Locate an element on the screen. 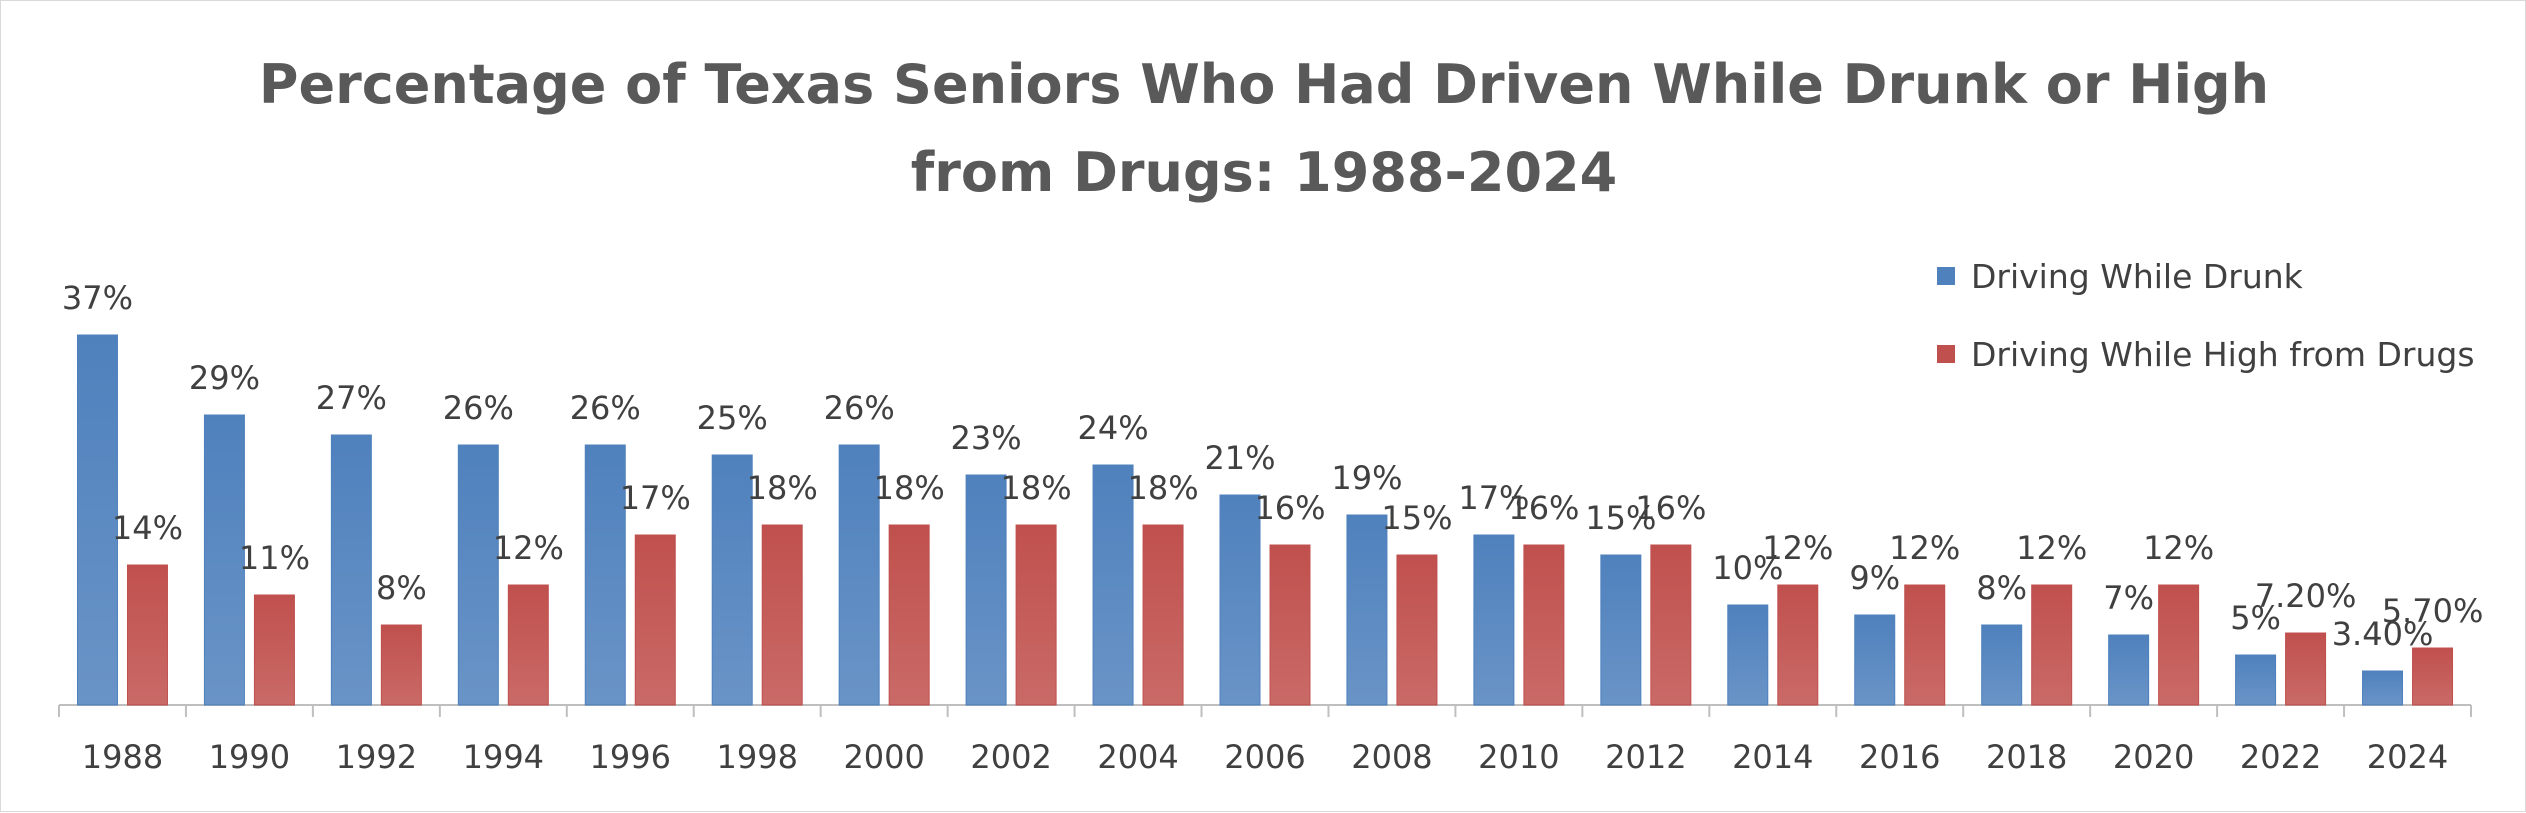 The width and height of the screenshot is (2526, 813). x-tick-label: 2024 is located at coordinates (2407, 757).